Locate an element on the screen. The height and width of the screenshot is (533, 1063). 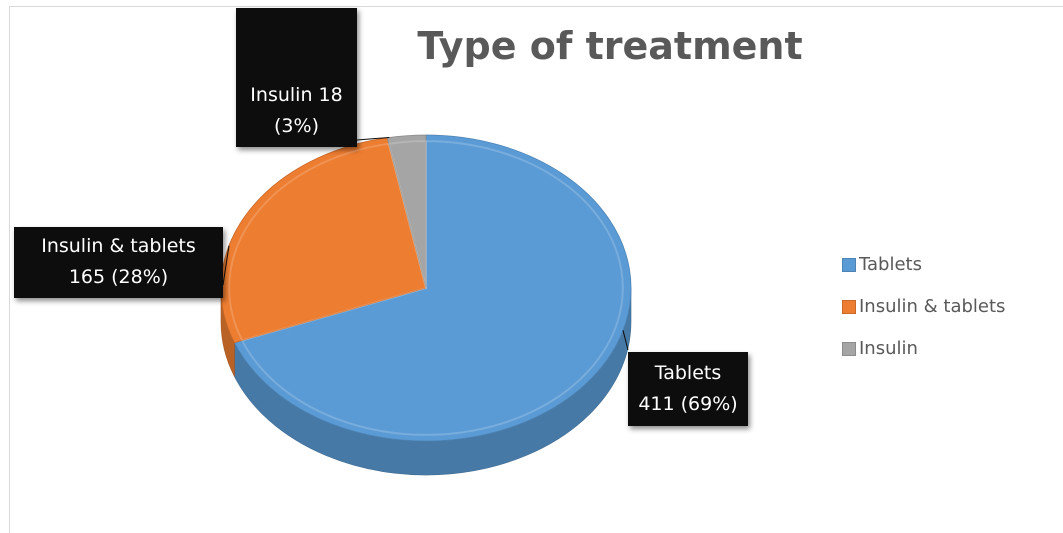
data-label-tablets-value: 411 (69%) is located at coordinates (688, 404).